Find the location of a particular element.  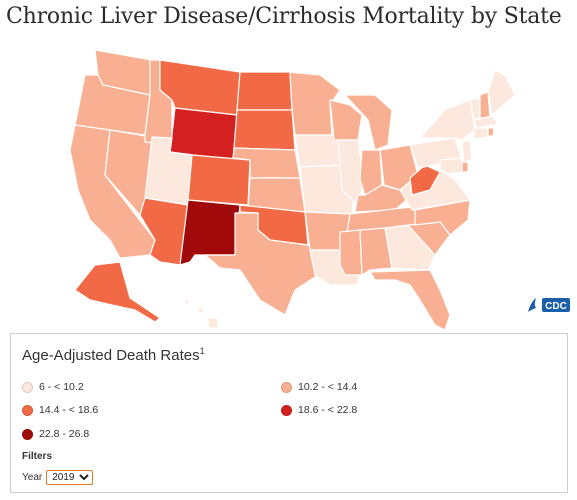

state-mi is located at coordinates (368, 122).